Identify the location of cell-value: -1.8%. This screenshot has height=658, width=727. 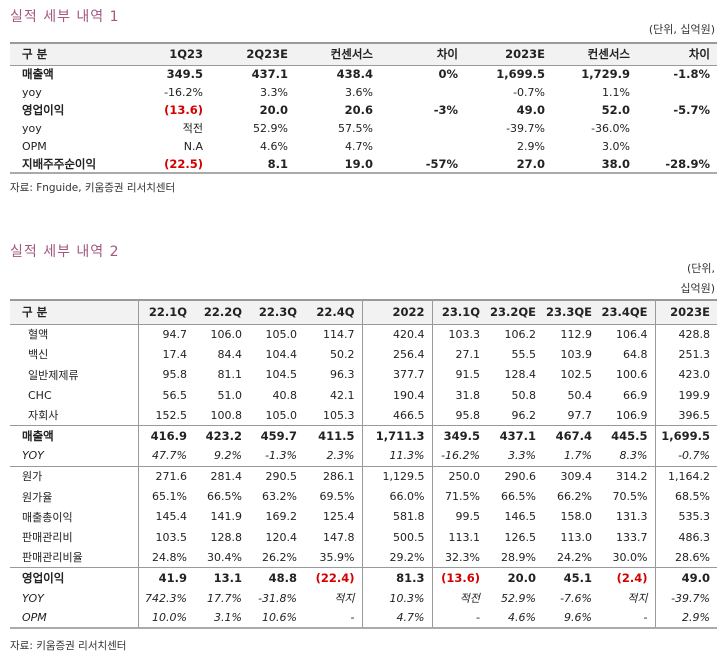
(691, 74).